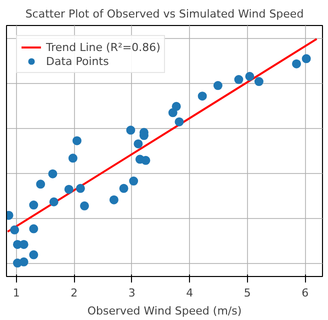  Describe the element at coordinates (247, 293) in the screenshot. I see `x-tick-label: 5` at that location.